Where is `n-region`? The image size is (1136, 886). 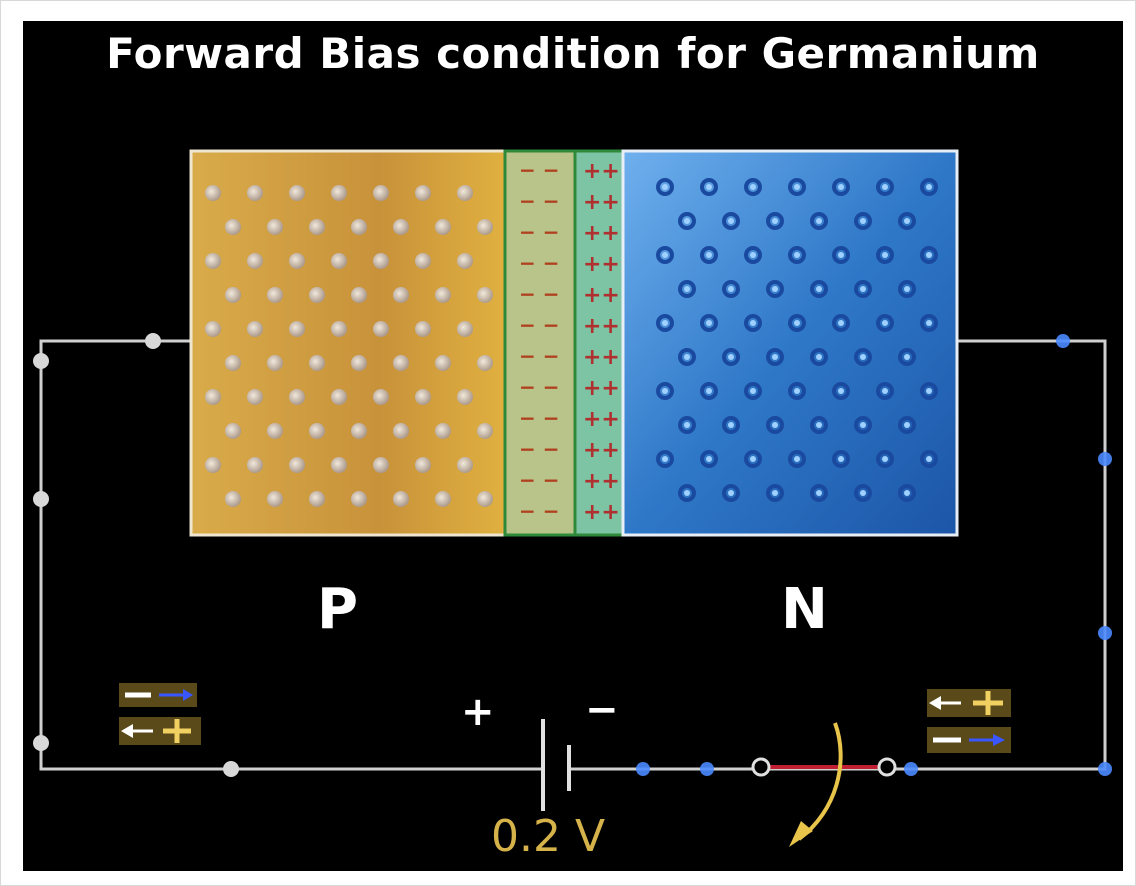
n-region is located at coordinates (790, 343).